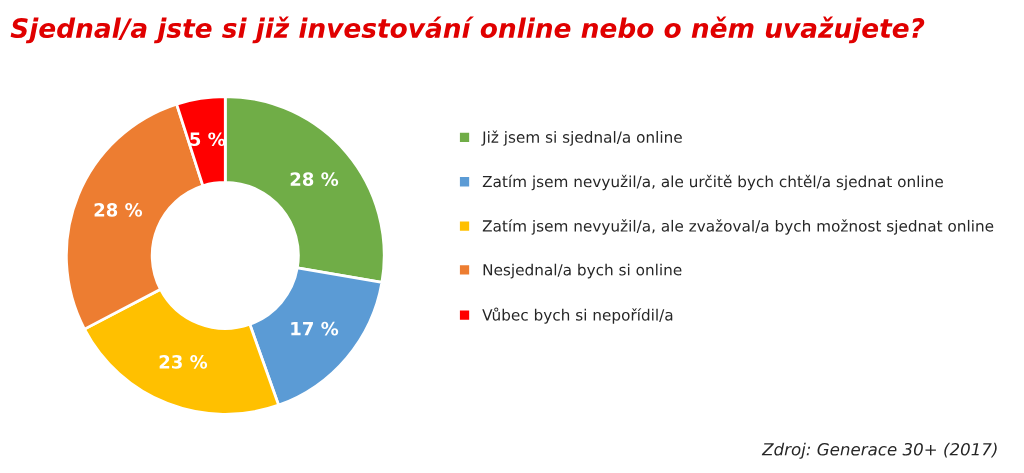  What do you see at coordinates (582, 271) in the screenshot?
I see `legend-label: Nesjednal/a bych si online` at bounding box center [582, 271].